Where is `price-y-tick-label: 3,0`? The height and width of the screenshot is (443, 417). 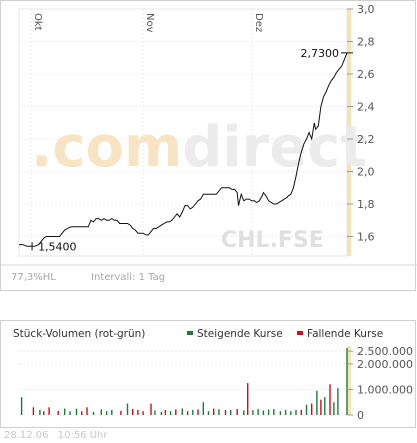 price-y-tick-label: 3,0 is located at coordinates (366, 9).